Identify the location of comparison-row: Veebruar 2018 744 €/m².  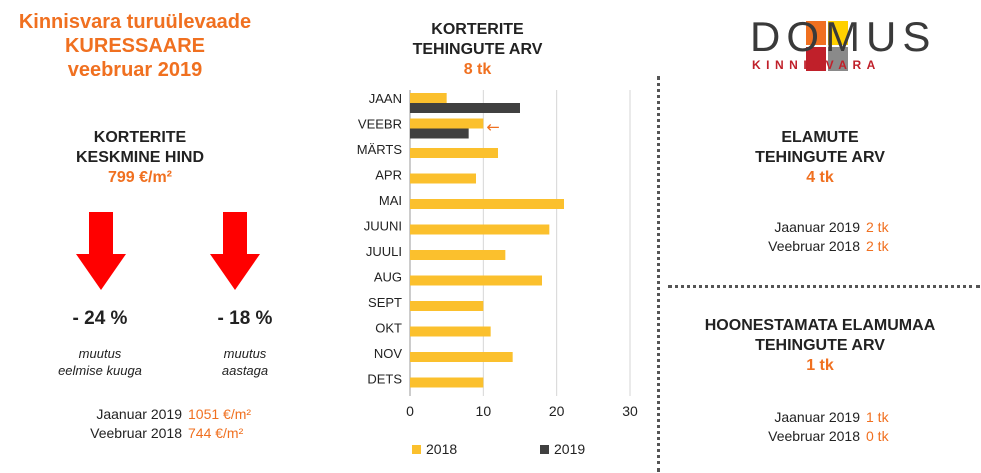
(140, 433).